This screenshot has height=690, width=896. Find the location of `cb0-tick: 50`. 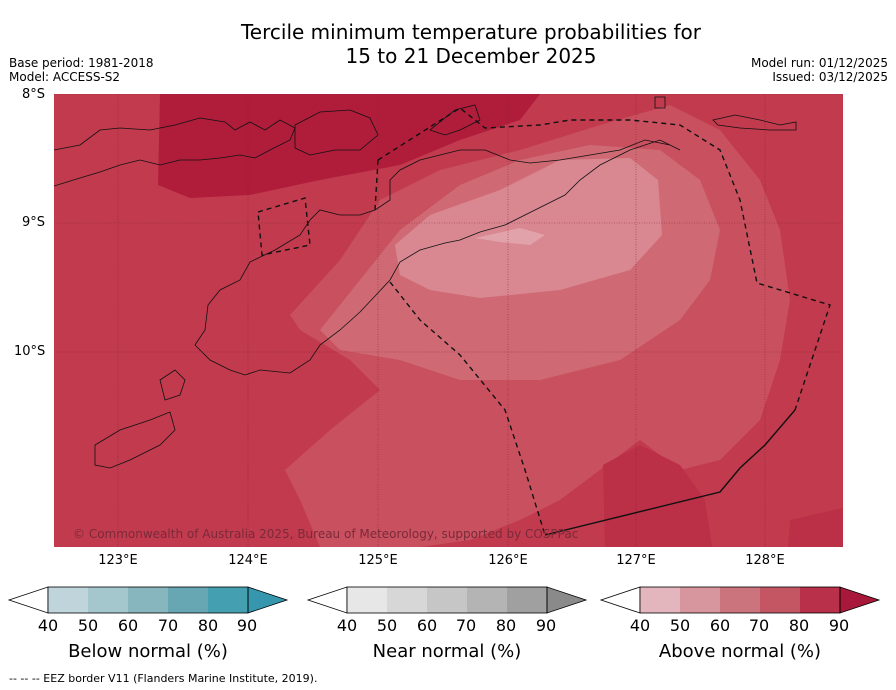

cb0-tick: 50 is located at coordinates (88, 625).